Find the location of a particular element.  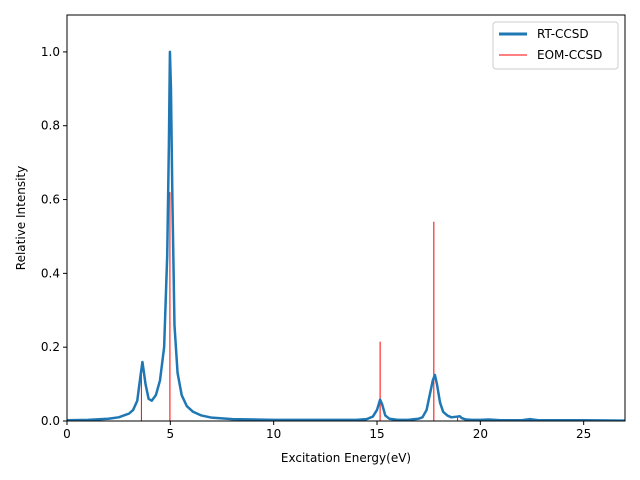

y-tick-label: 0.6 is located at coordinates (50, 200).